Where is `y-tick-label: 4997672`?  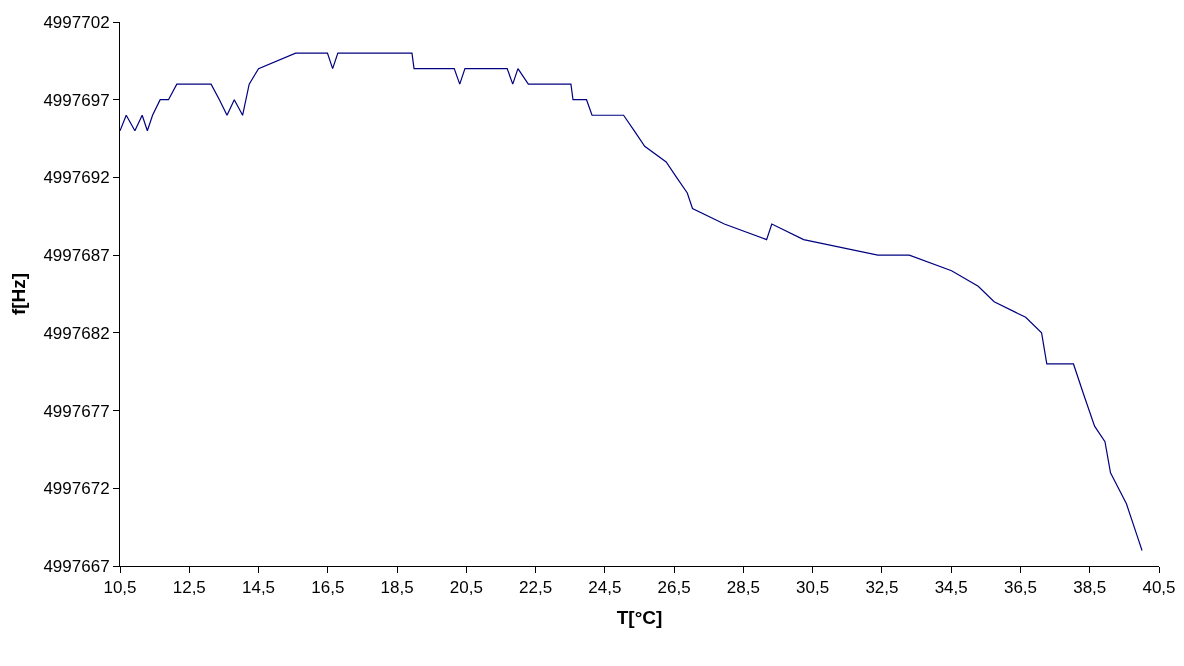
y-tick-label: 4997672 is located at coordinates (76, 489).